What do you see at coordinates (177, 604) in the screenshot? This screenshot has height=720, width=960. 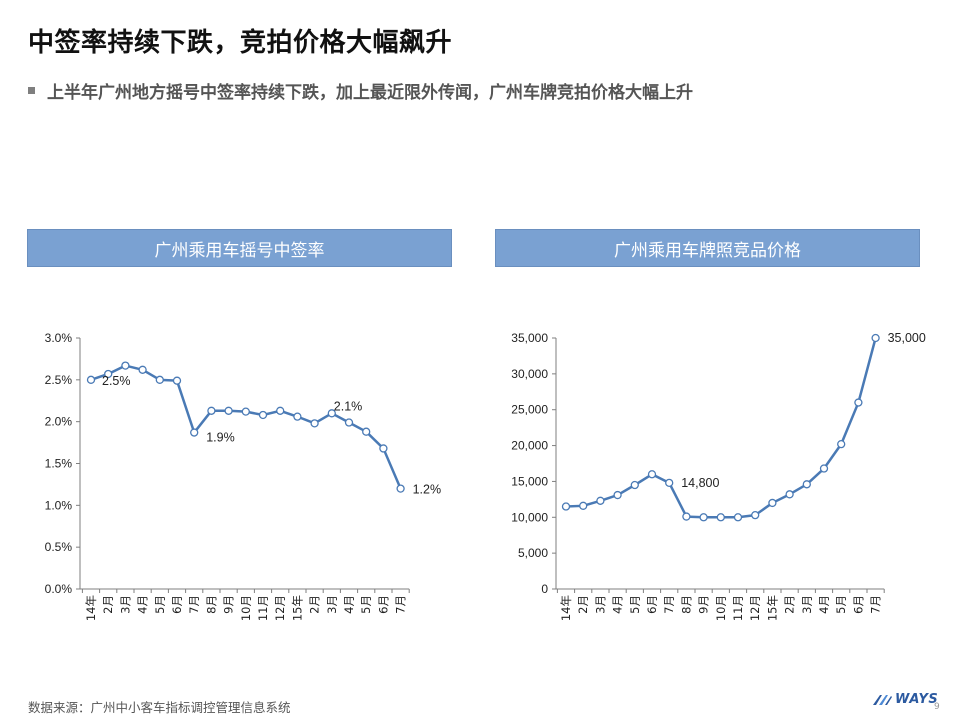 I see `win-rate-x-tick-label: 6月` at bounding box center [177, 604].